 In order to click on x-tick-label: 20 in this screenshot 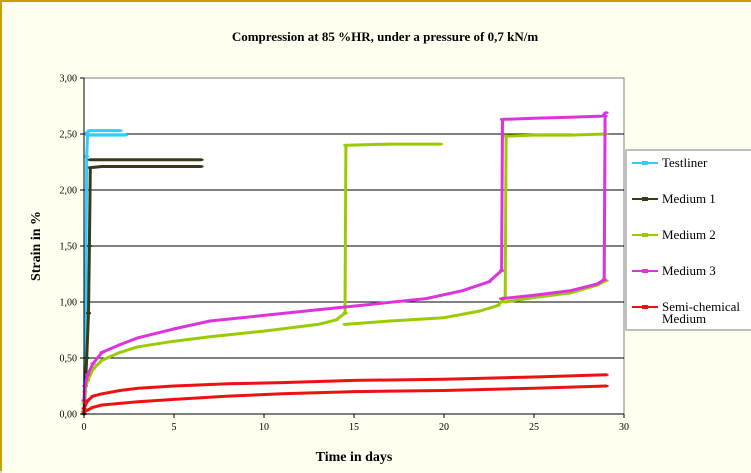, I will do `click(444, 427)`.